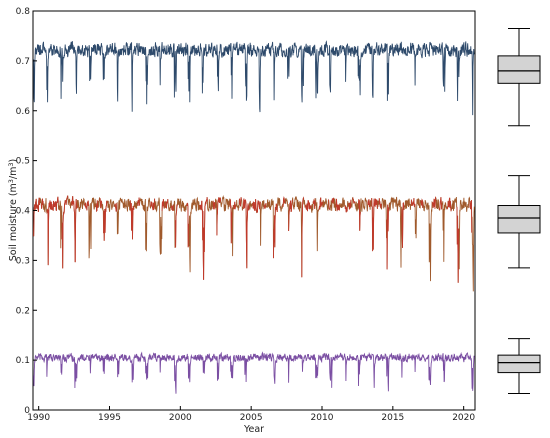 The width and height of the screenshot is (550, 438). What do you see at coordinates (322, 418) in the screenshot?
I see `x-tick-label: 2010` at bounding box center [322, 418].